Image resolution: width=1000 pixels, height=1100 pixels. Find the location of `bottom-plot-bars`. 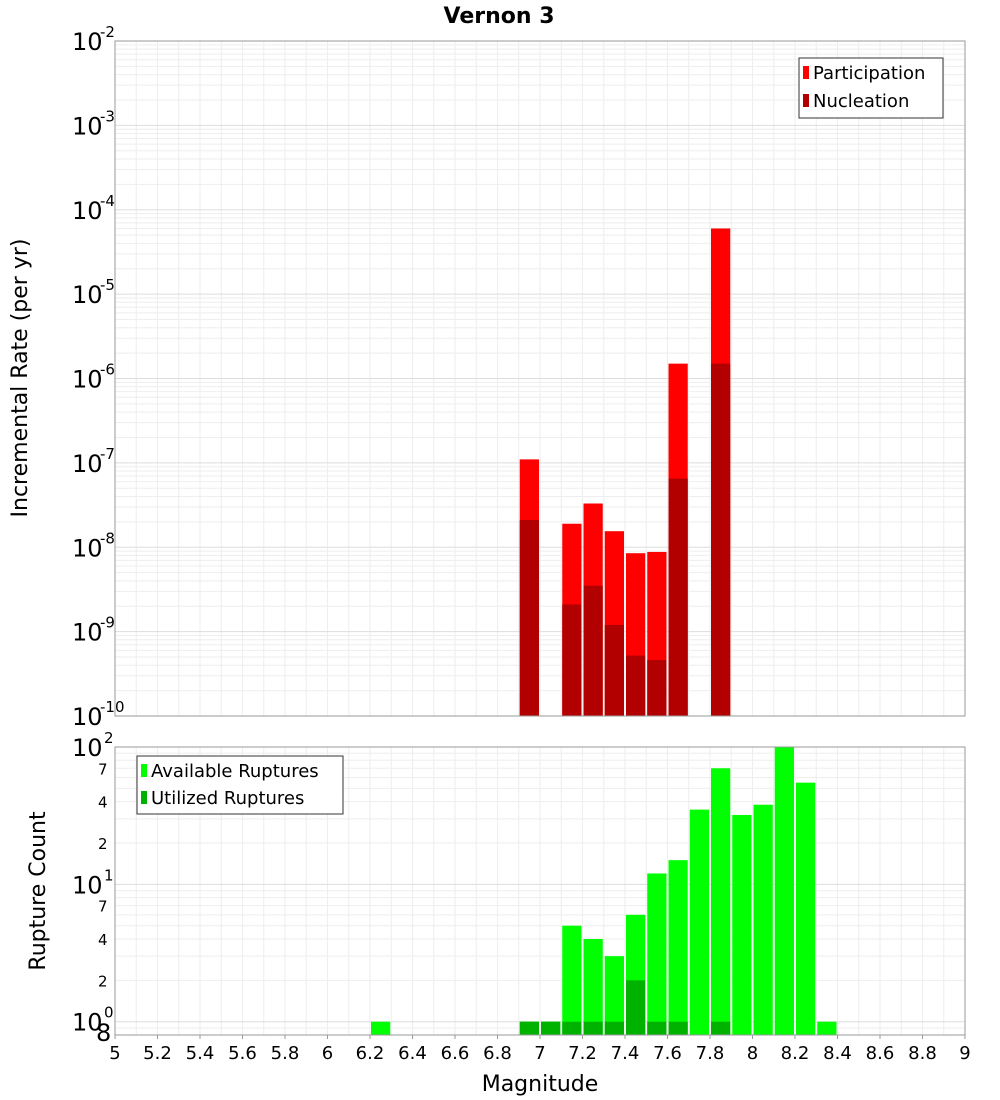

bottom-plot-bars is located at coordinates (604, 891).